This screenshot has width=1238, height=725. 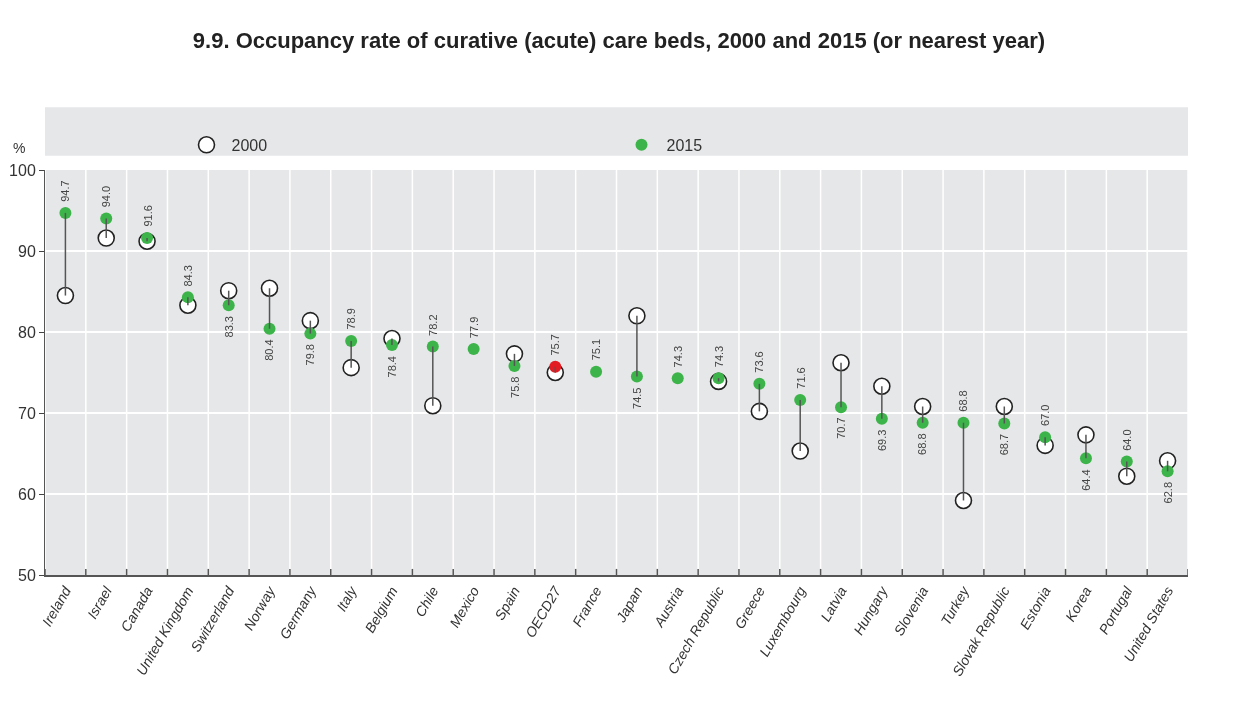 I want to click on legend-label: 2000, so click(x=249, y=146).